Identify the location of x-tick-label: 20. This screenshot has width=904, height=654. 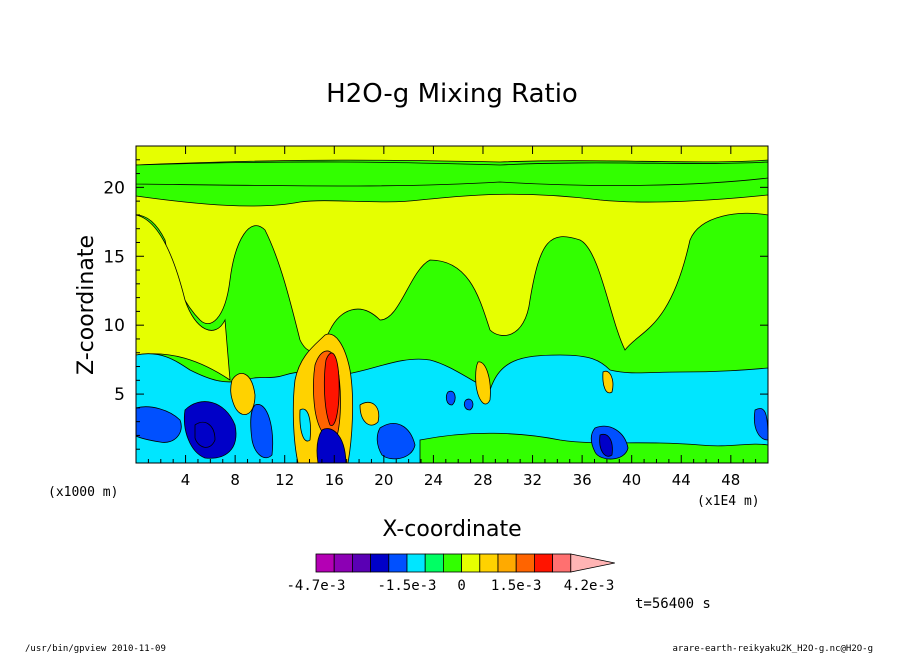
(383, 480).